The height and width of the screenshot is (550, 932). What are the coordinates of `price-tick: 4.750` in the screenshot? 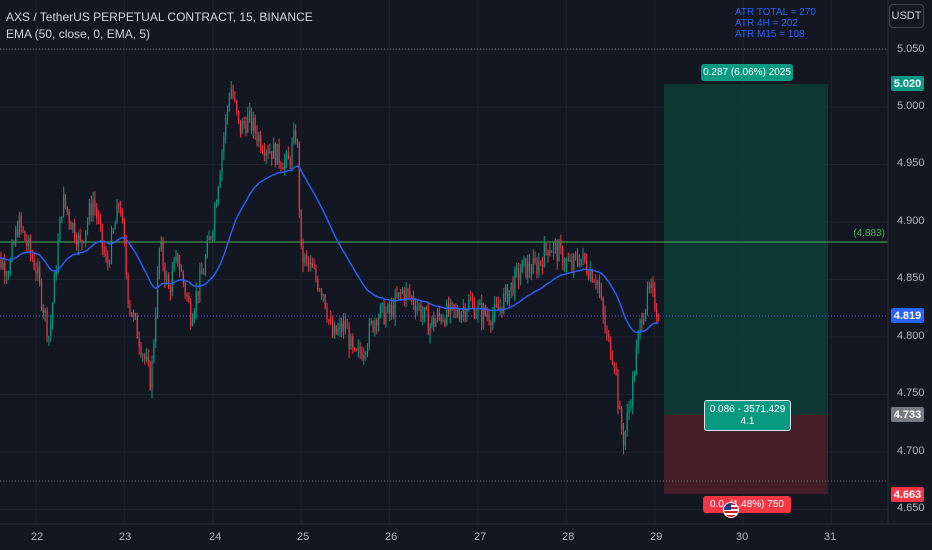 It's located at (911, 393).